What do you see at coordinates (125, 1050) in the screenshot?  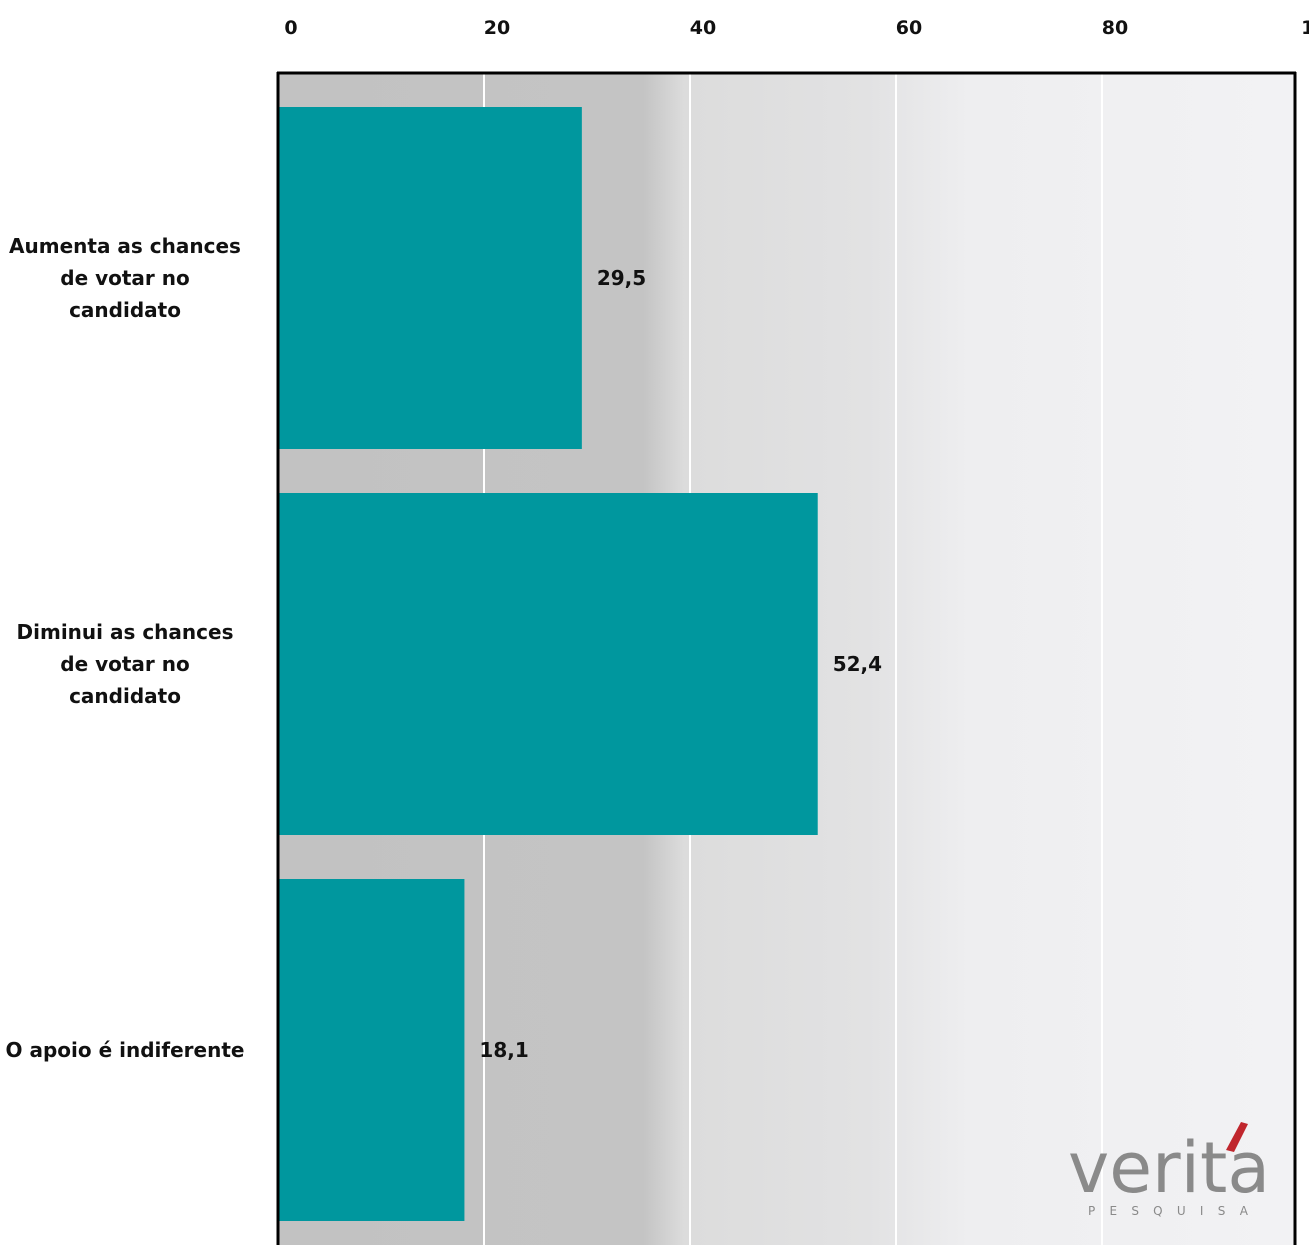 I see `category-label: O apoio é indiferente` at bounding box center [125, 1050].